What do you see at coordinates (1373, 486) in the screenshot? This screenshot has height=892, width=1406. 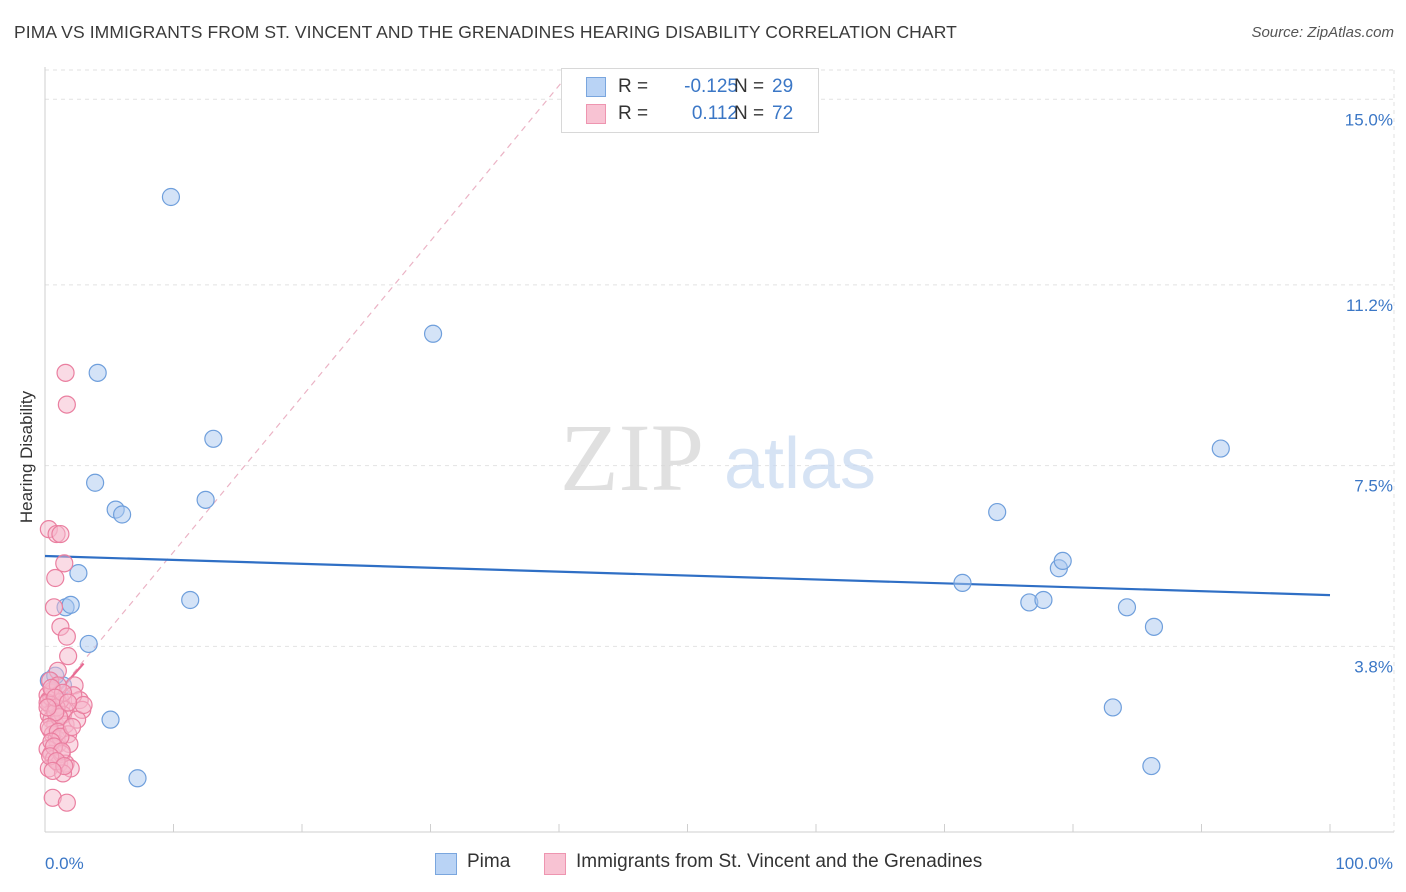 I see `y-tick-label: 7.5%` at bounding box center [1373, 486].